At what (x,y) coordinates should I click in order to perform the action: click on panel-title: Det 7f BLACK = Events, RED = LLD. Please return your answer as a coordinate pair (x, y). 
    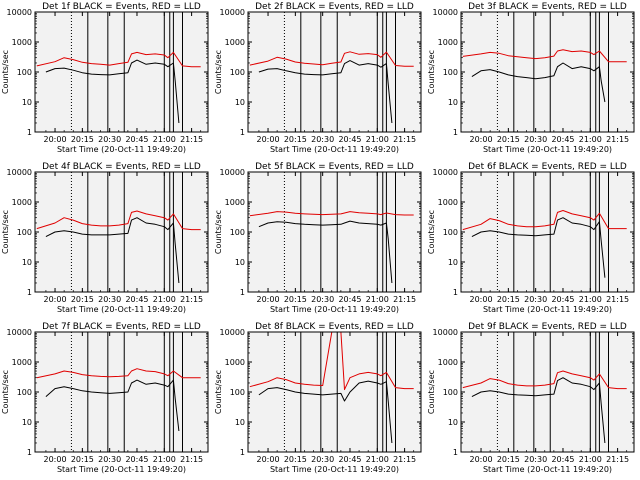
    Looking at the image, I should click on (121, 327).